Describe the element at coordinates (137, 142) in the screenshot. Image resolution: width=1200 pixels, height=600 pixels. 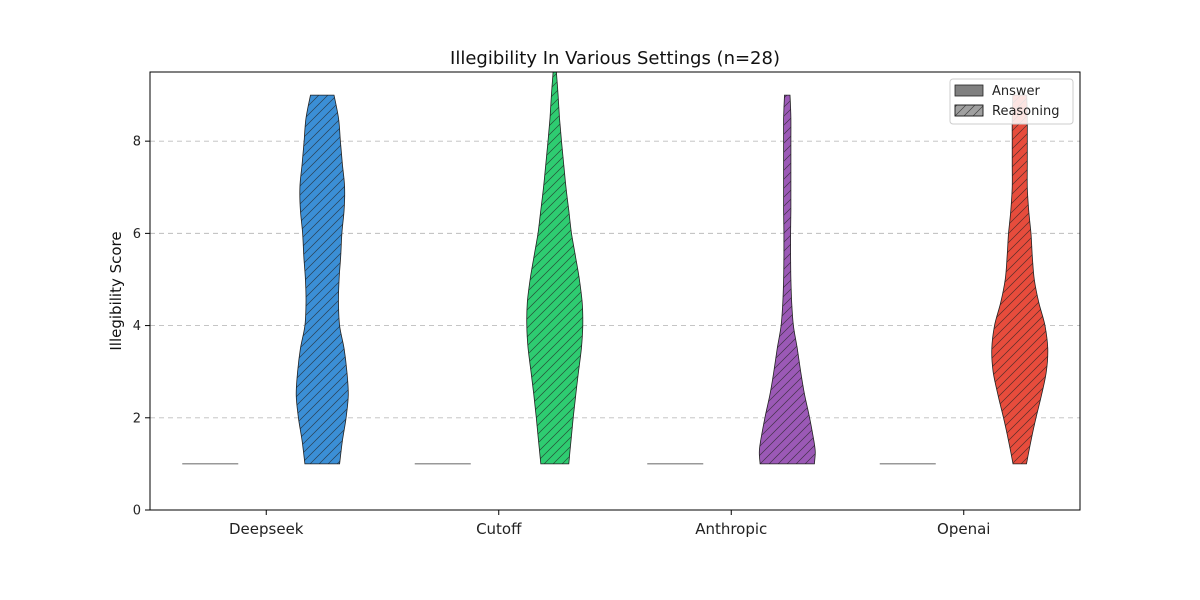
I see `y-tick-label: 8` at that location.